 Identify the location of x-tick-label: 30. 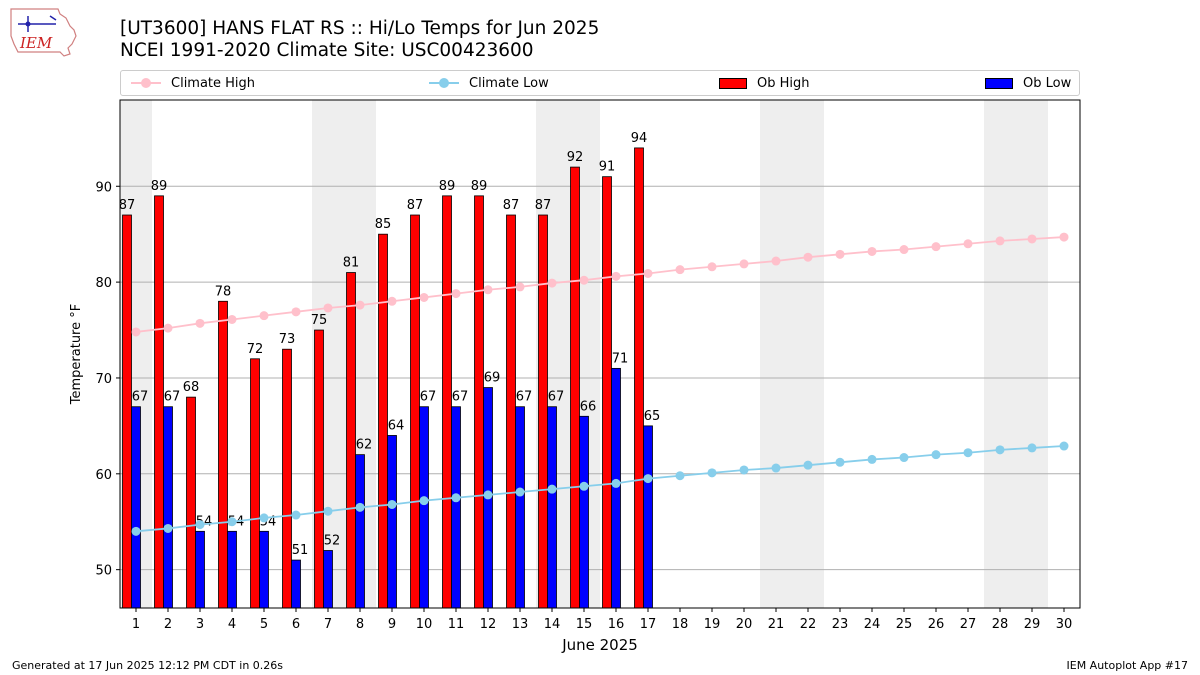
(1064, 624).